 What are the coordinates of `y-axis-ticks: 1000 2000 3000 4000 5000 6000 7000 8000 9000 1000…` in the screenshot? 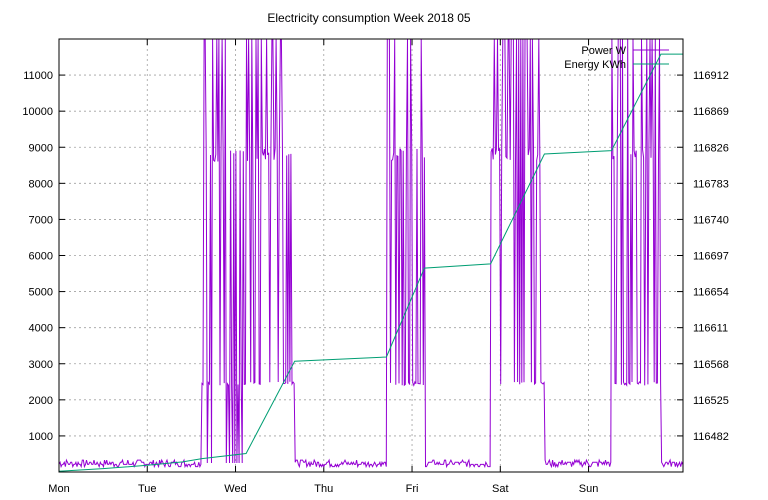 It's located at (43, 256).